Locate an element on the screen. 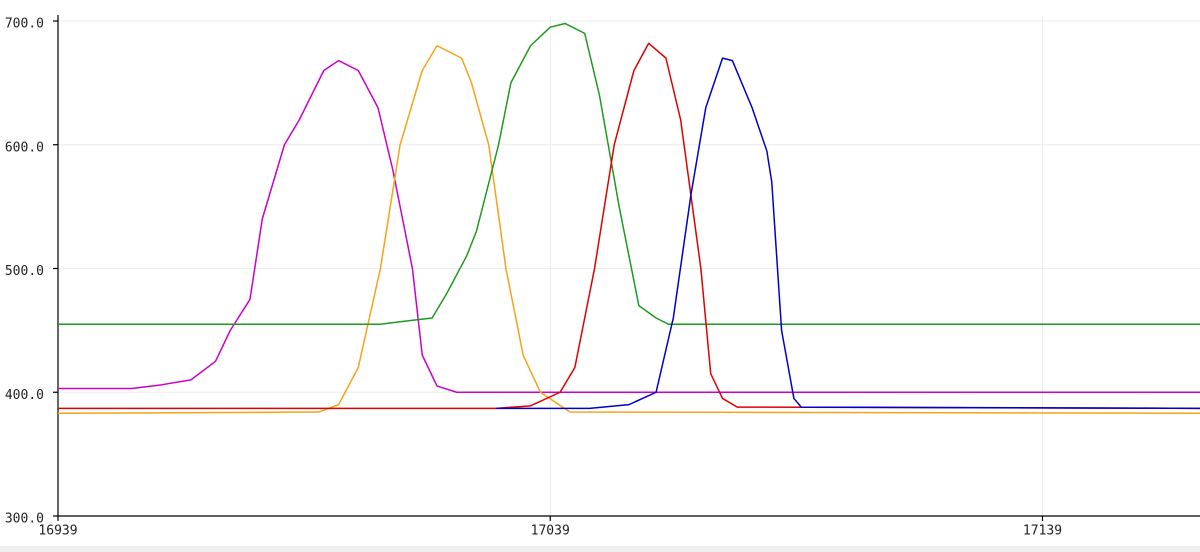  y-tick-label: 400.0 is located at coordinates (24, 395).